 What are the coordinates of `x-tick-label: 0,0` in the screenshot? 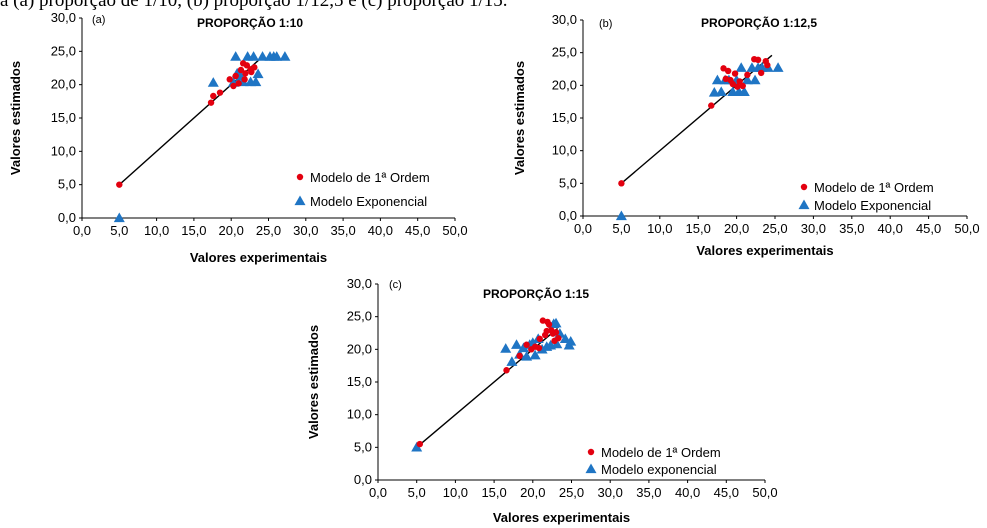 It's located at (82, 230).